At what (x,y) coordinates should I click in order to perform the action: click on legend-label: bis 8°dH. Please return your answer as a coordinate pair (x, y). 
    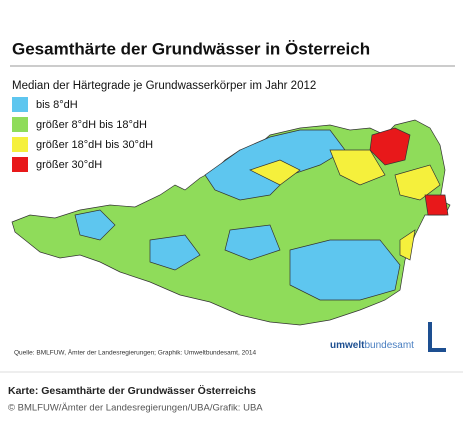
    Looking at the image, I should click on (57, 105).